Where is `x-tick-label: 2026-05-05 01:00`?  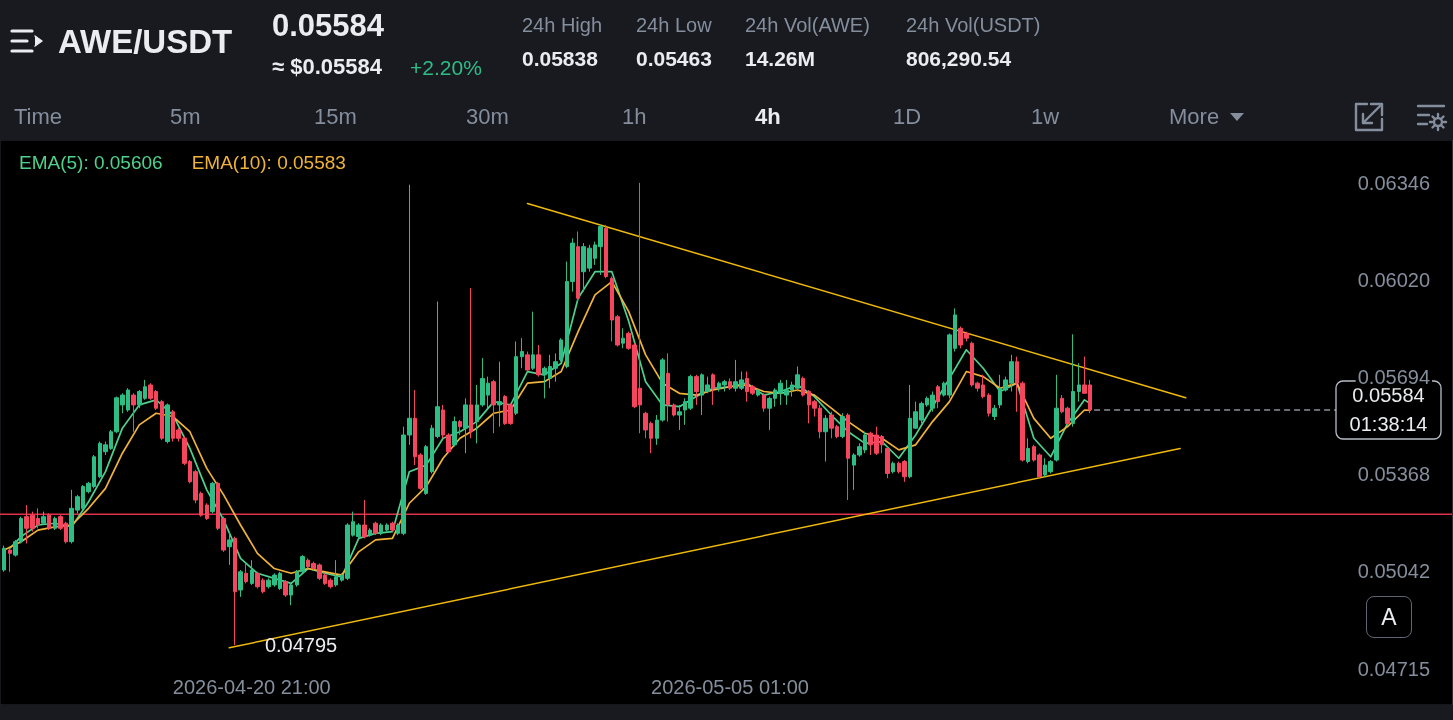 x-tick-label: 2026-05-05 01:00 is located at coordinates (730, 687).